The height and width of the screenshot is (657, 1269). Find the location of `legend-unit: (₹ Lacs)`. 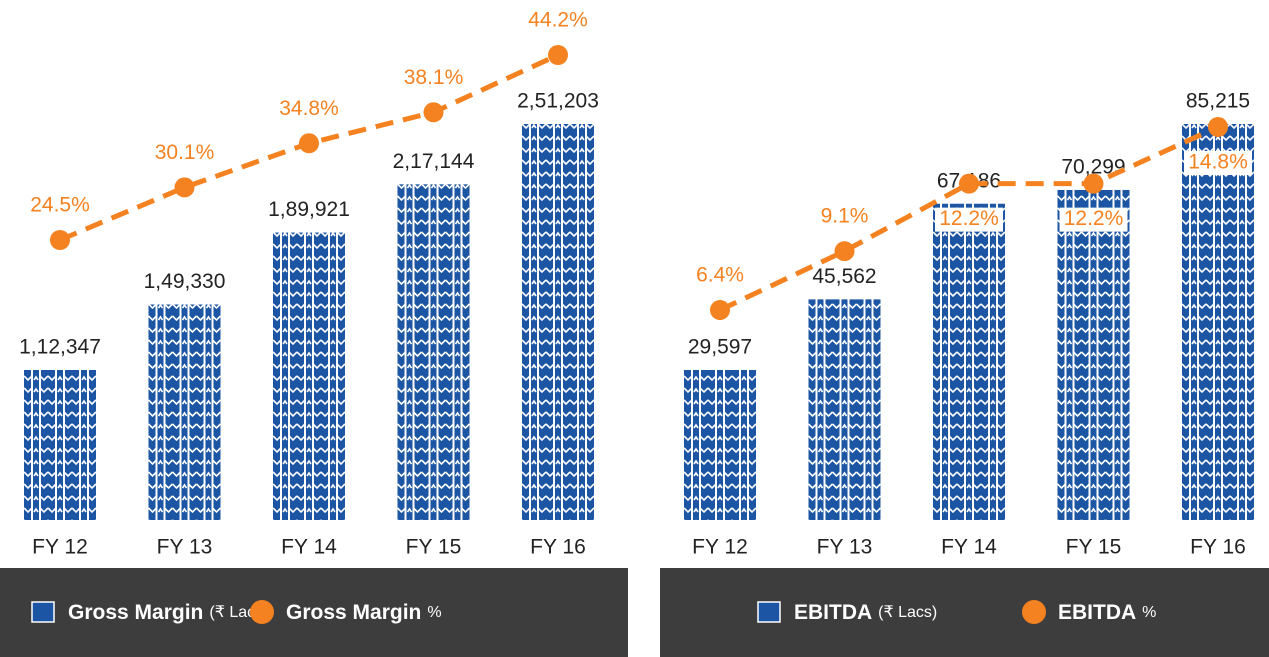

legend-unit: (₹ Lacs) is located at coordinates (907, 612).